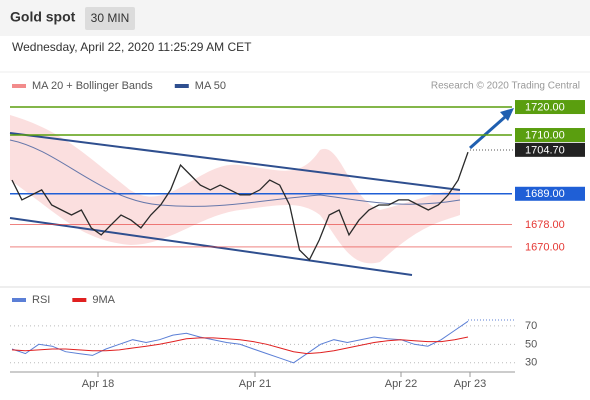  I want to click on arrow-head, so click(507, 114).